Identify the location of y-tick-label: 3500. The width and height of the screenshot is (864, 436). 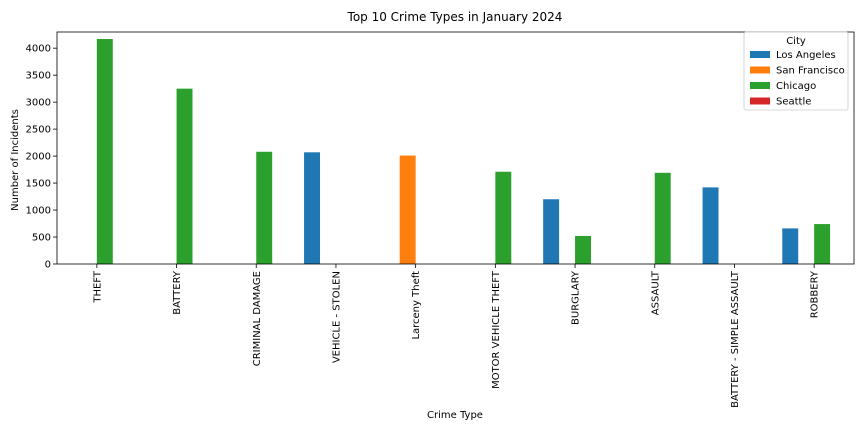
(38, 76).